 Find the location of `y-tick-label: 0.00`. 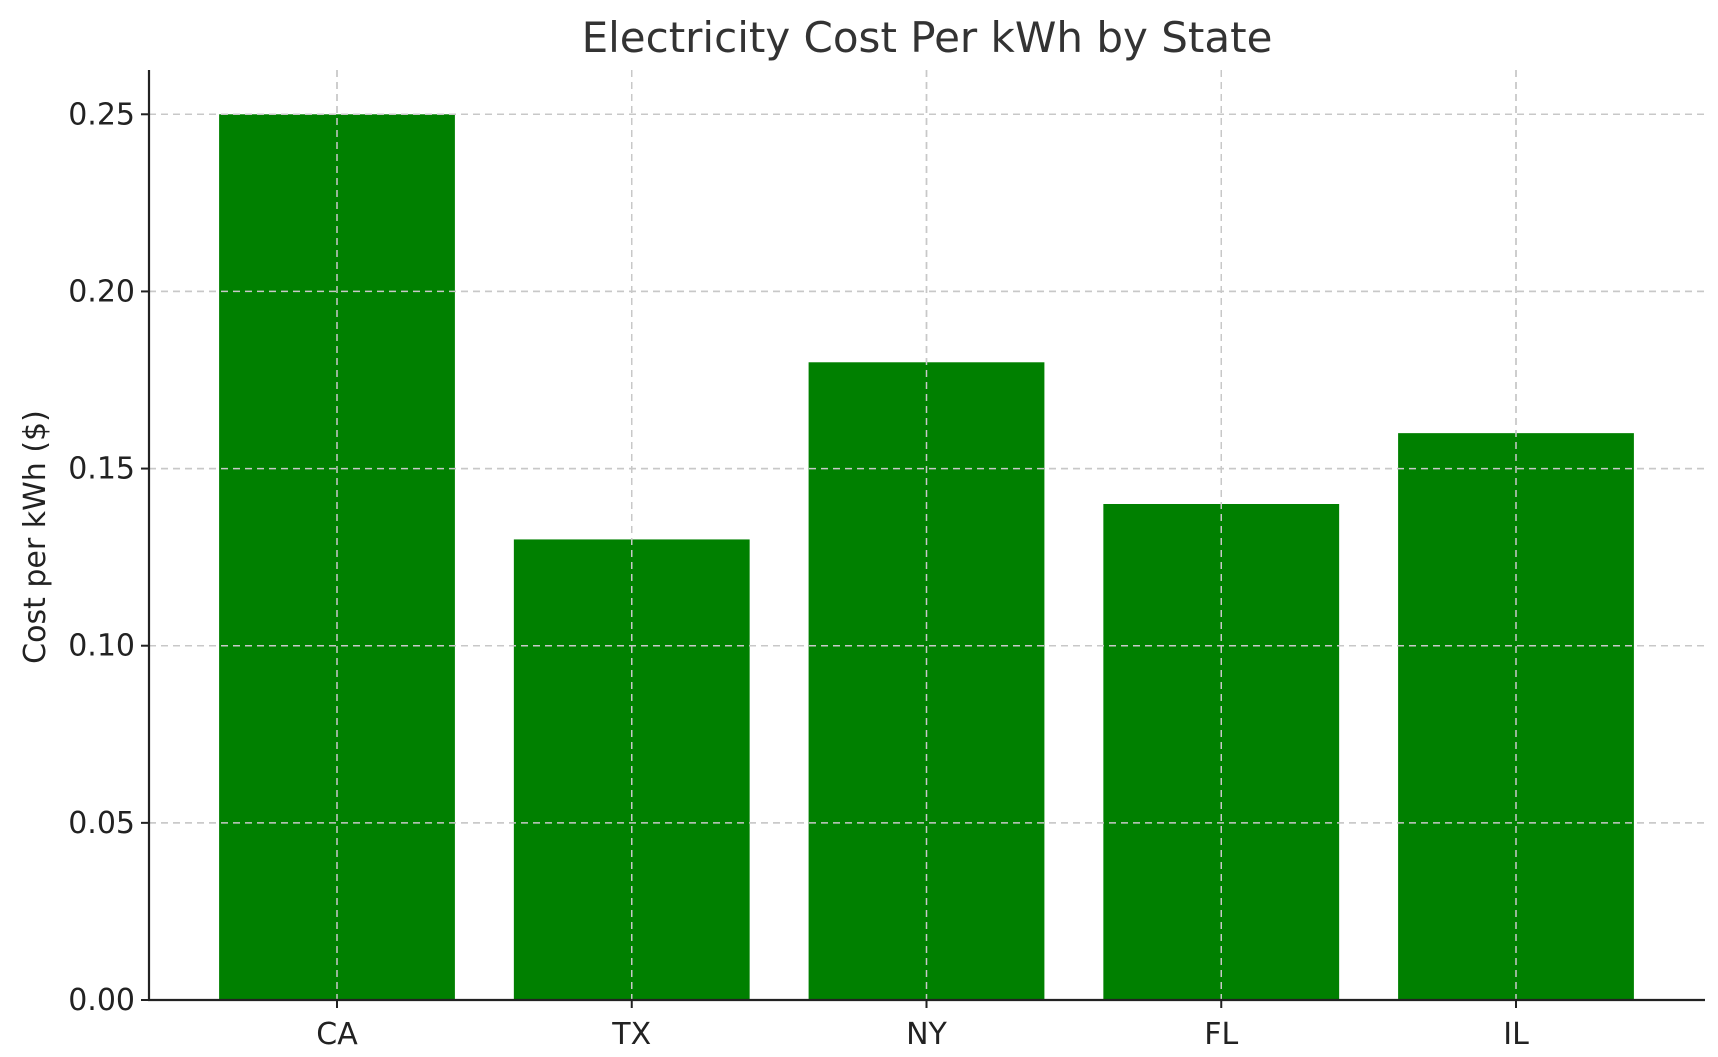

y-tick-label: 0.00 is located at coordinates (101, 1000).